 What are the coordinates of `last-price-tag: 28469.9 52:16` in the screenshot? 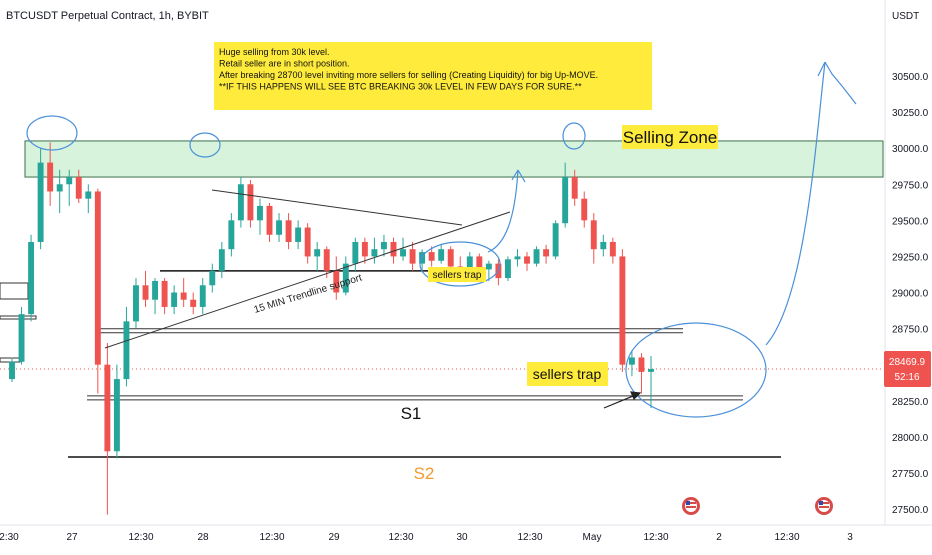 It's located at (907, 369).